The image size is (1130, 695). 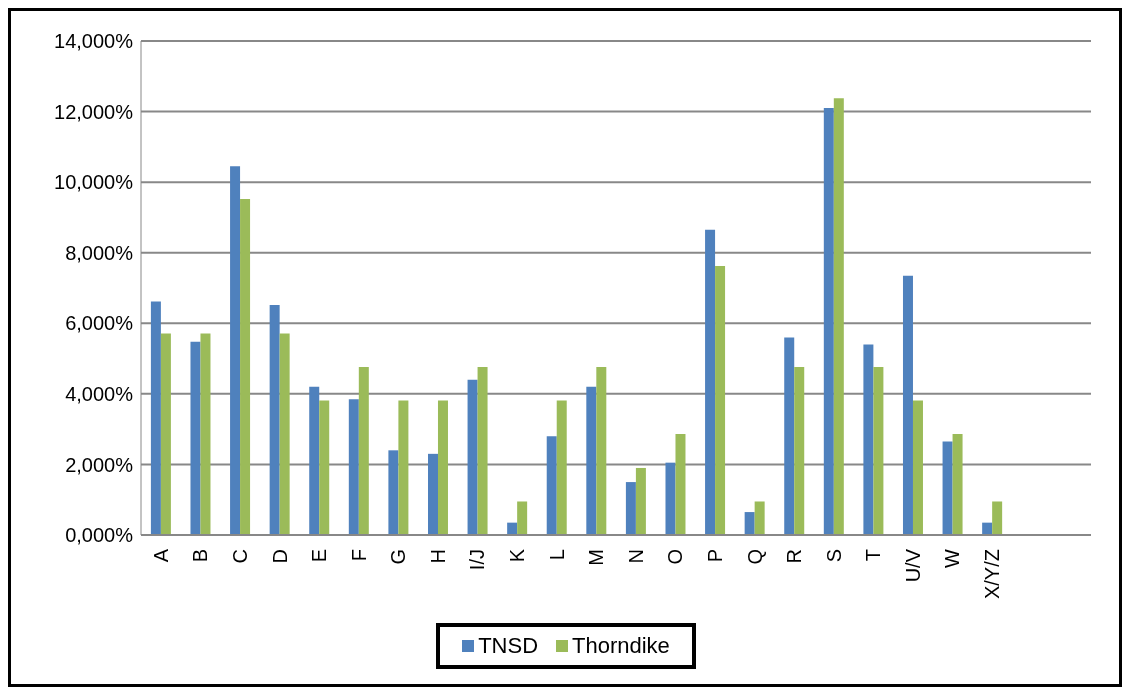 I want to click on x-tick-label: D, so click(x=279, y=556).